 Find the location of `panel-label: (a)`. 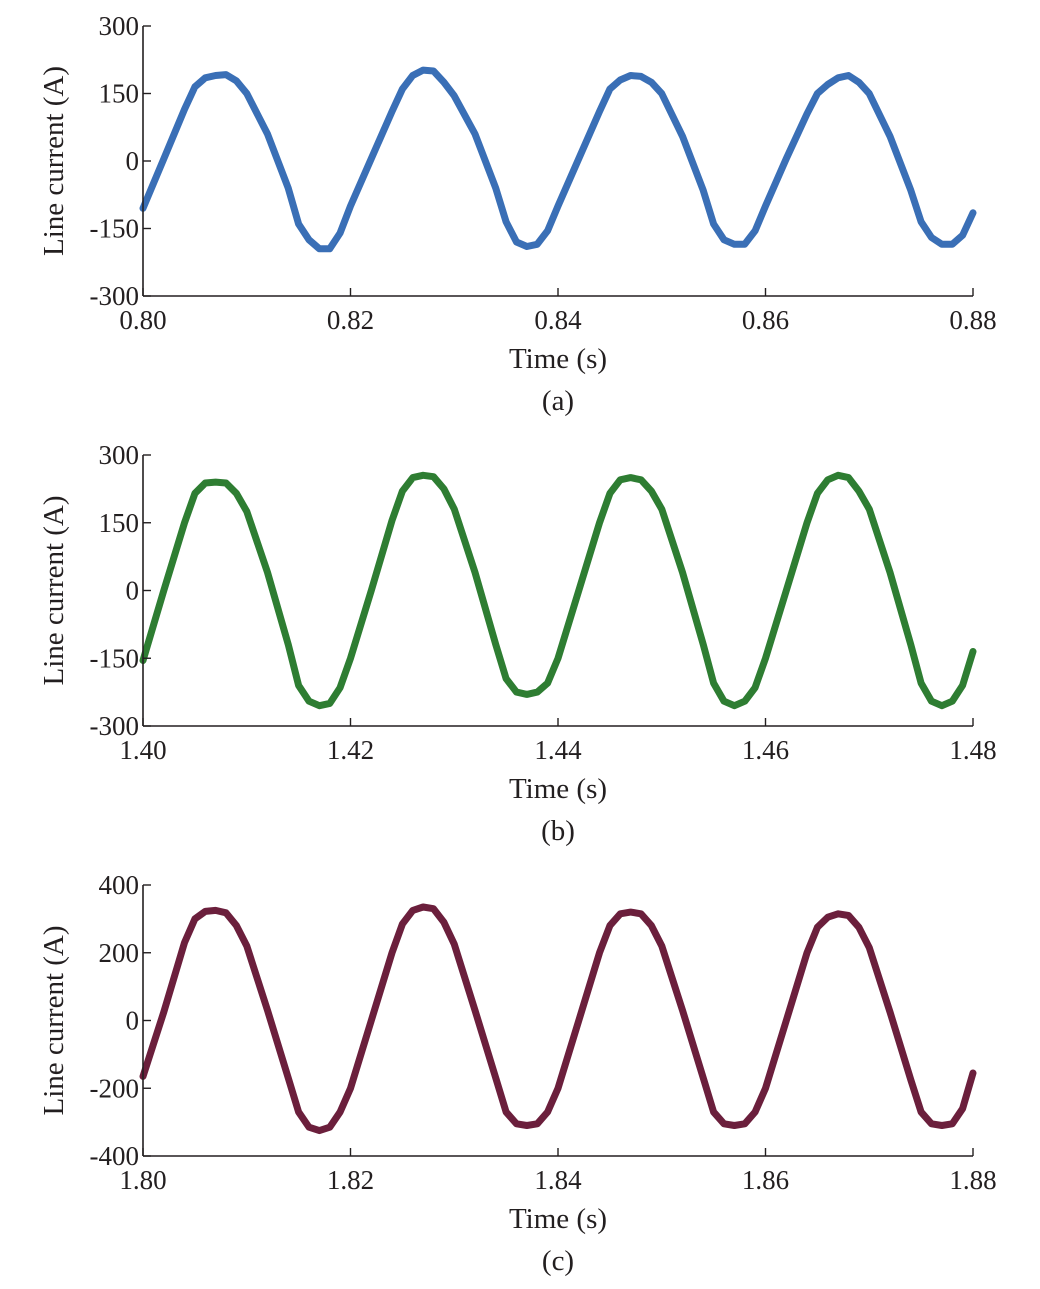

panel-label: (a) is located at coordinates (558, 401).